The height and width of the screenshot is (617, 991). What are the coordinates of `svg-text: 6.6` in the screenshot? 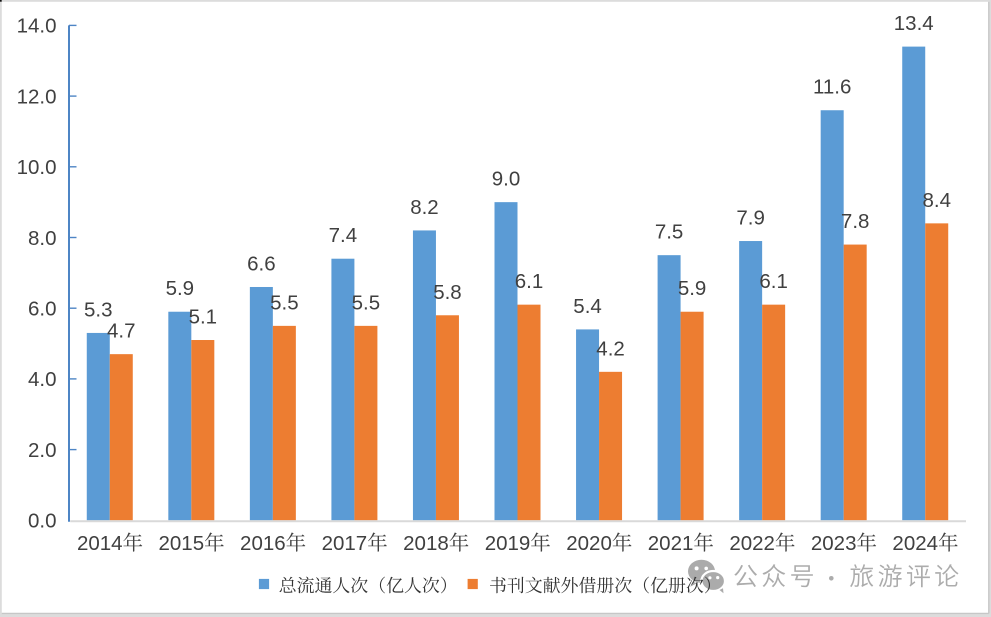 It's located at (261, 263).